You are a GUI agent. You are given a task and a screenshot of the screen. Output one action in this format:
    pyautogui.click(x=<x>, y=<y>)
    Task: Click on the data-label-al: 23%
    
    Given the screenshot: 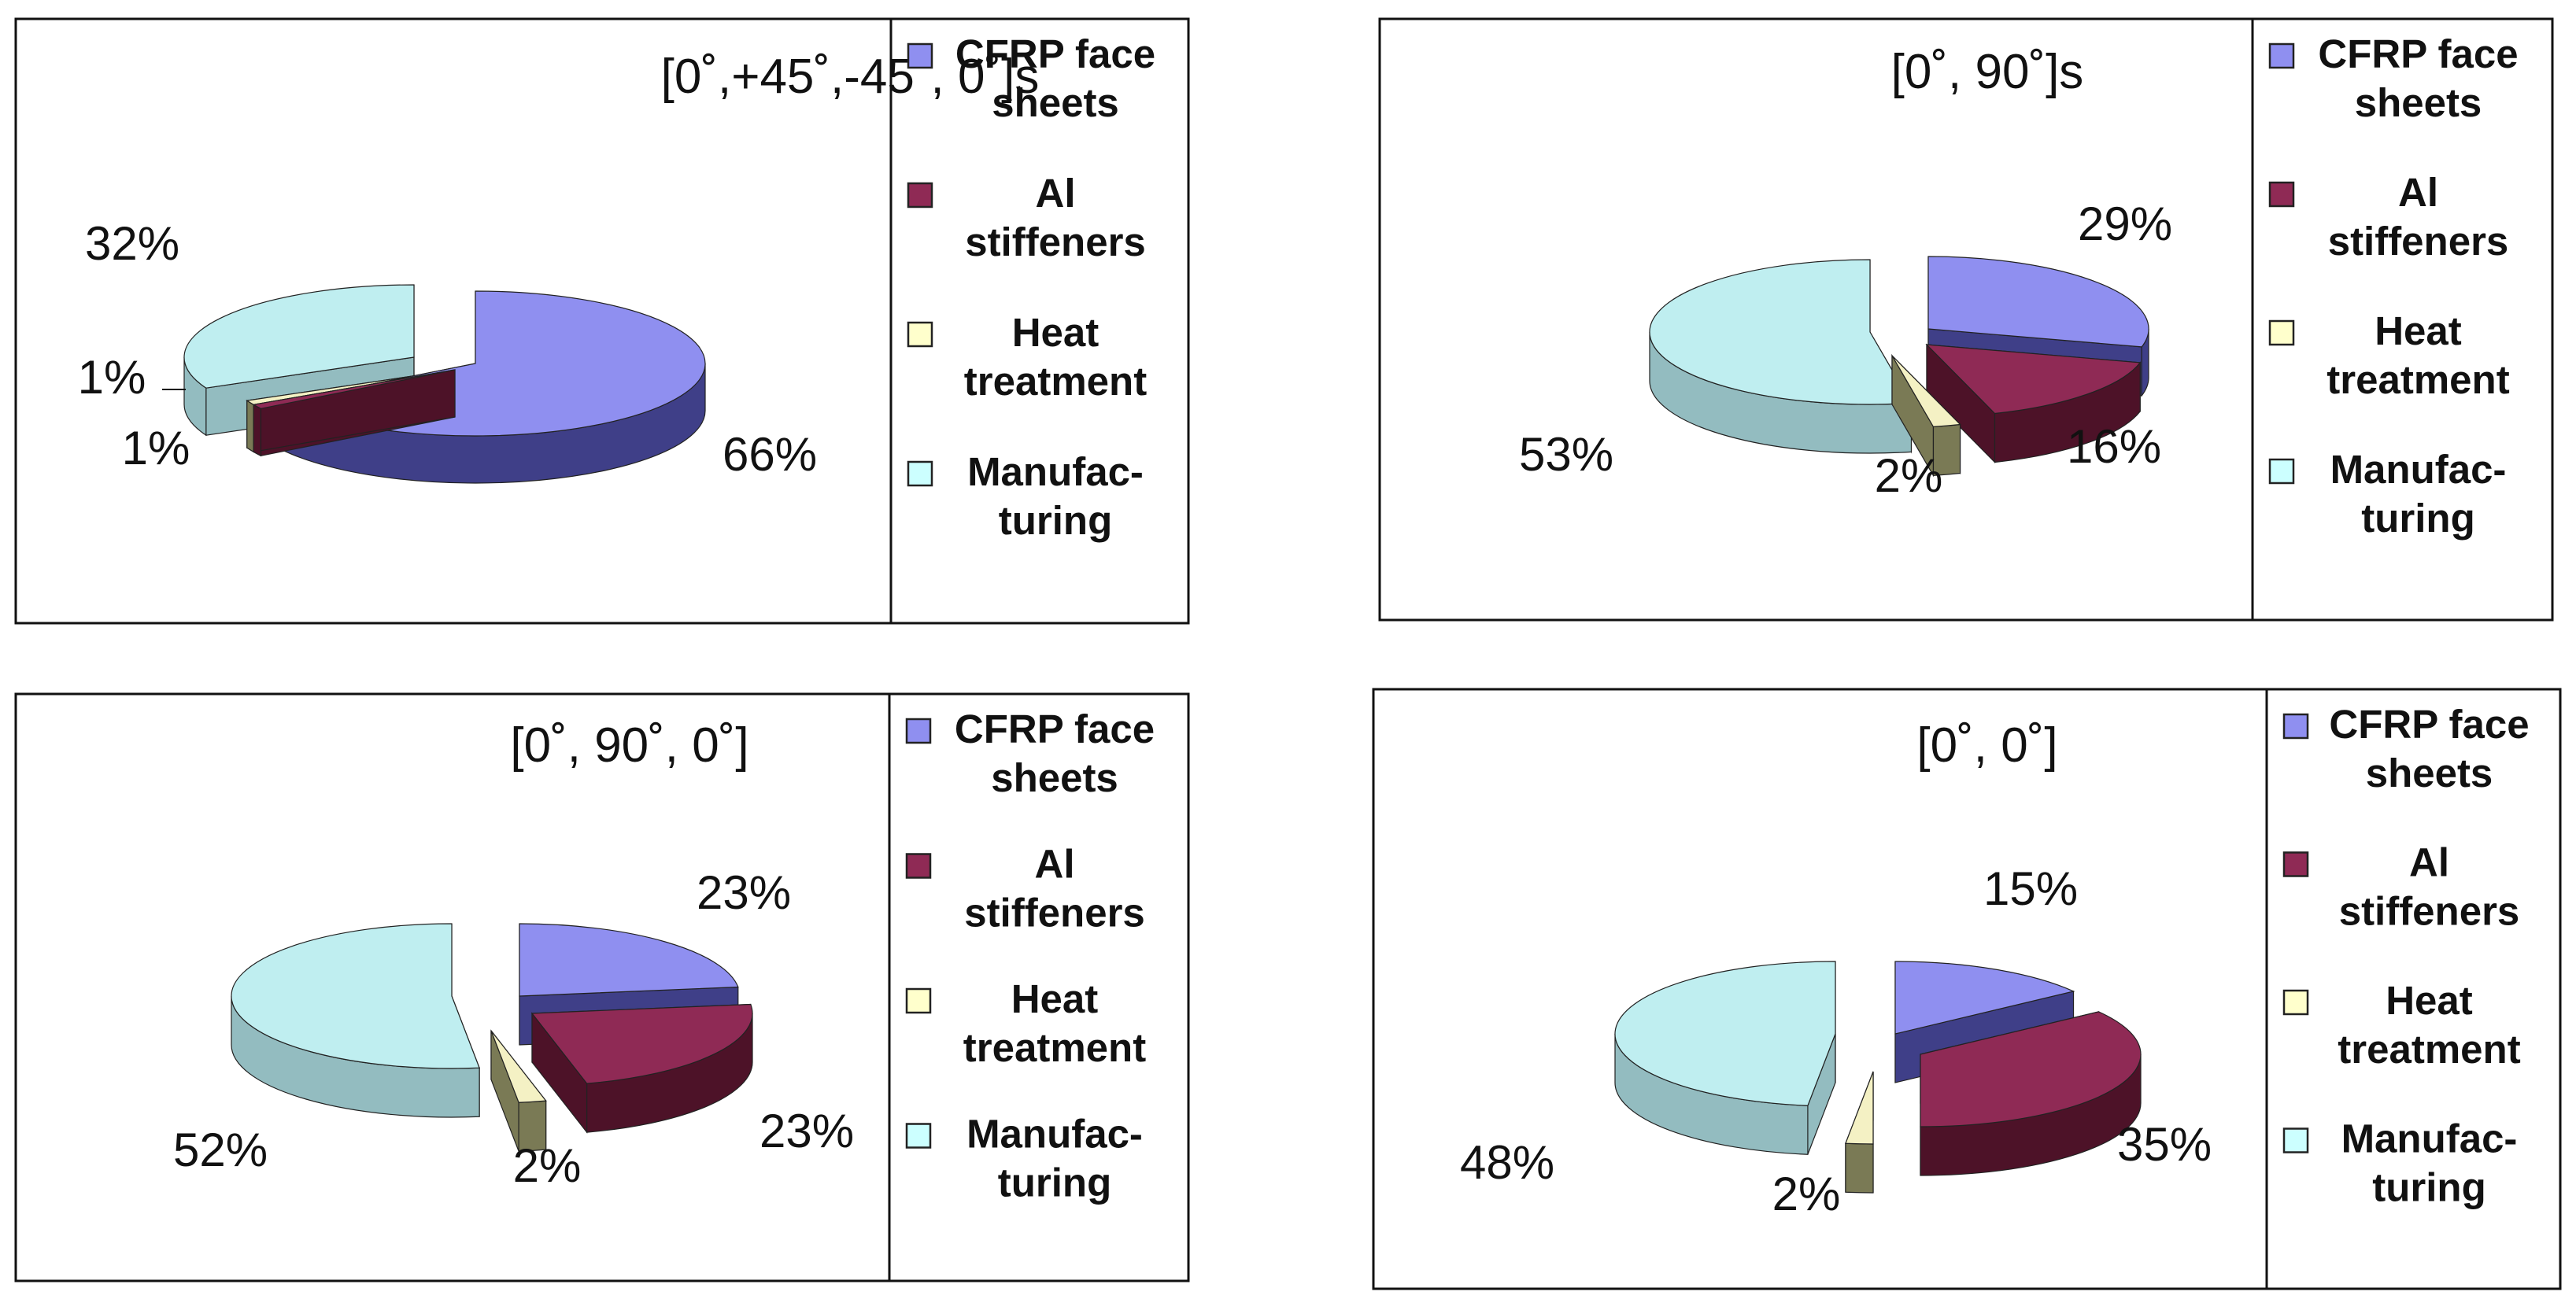 What is the action you would take?
    pyautogui.click(x=806, y=1131)
    